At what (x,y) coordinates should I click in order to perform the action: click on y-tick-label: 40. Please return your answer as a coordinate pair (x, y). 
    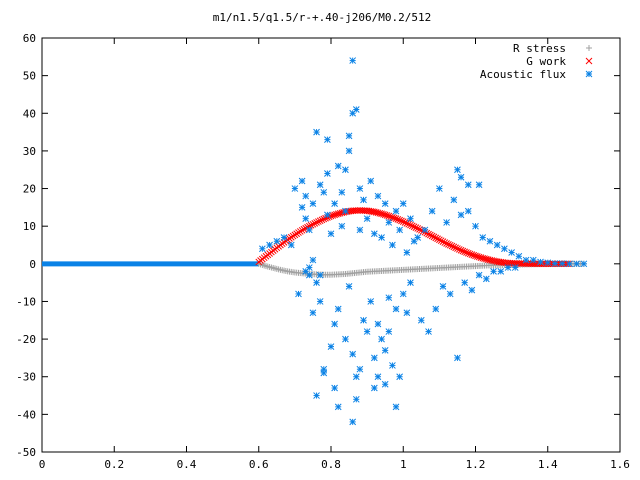
    Looking at the image, I should click on (29, 113).